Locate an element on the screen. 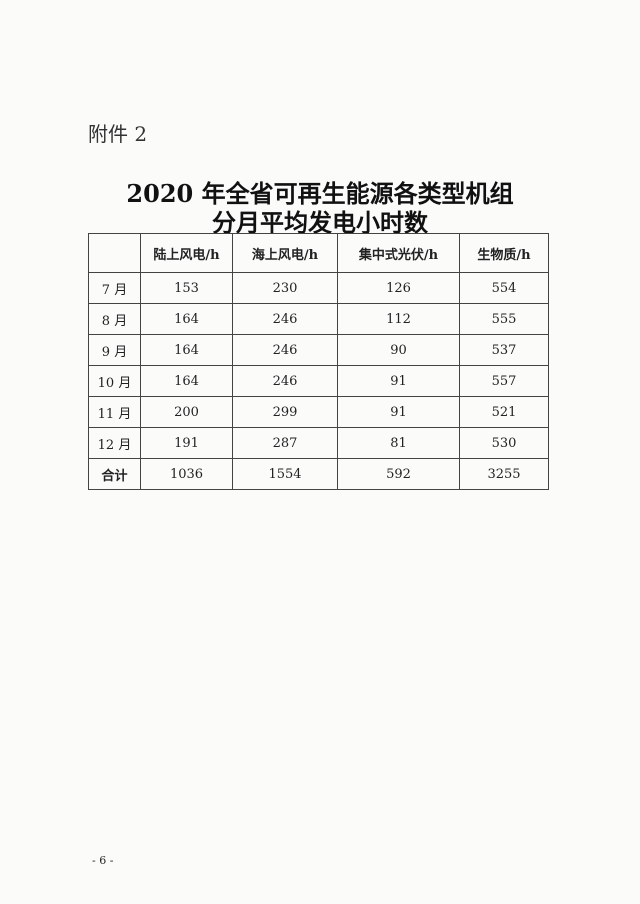 Image resolution: width=640 pixels, height=904 pixels. table-cell: 287 is located at coordinates (285, 443).